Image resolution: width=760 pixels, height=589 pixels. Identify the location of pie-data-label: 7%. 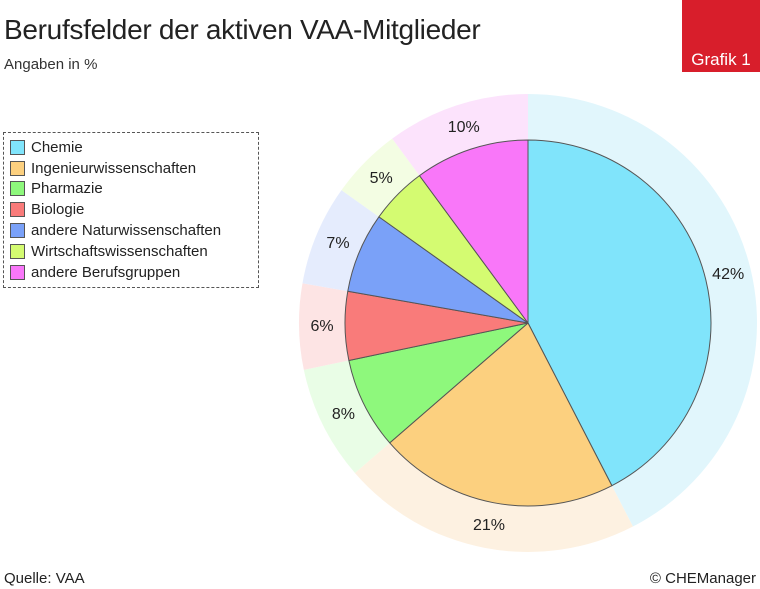
(337, 243).